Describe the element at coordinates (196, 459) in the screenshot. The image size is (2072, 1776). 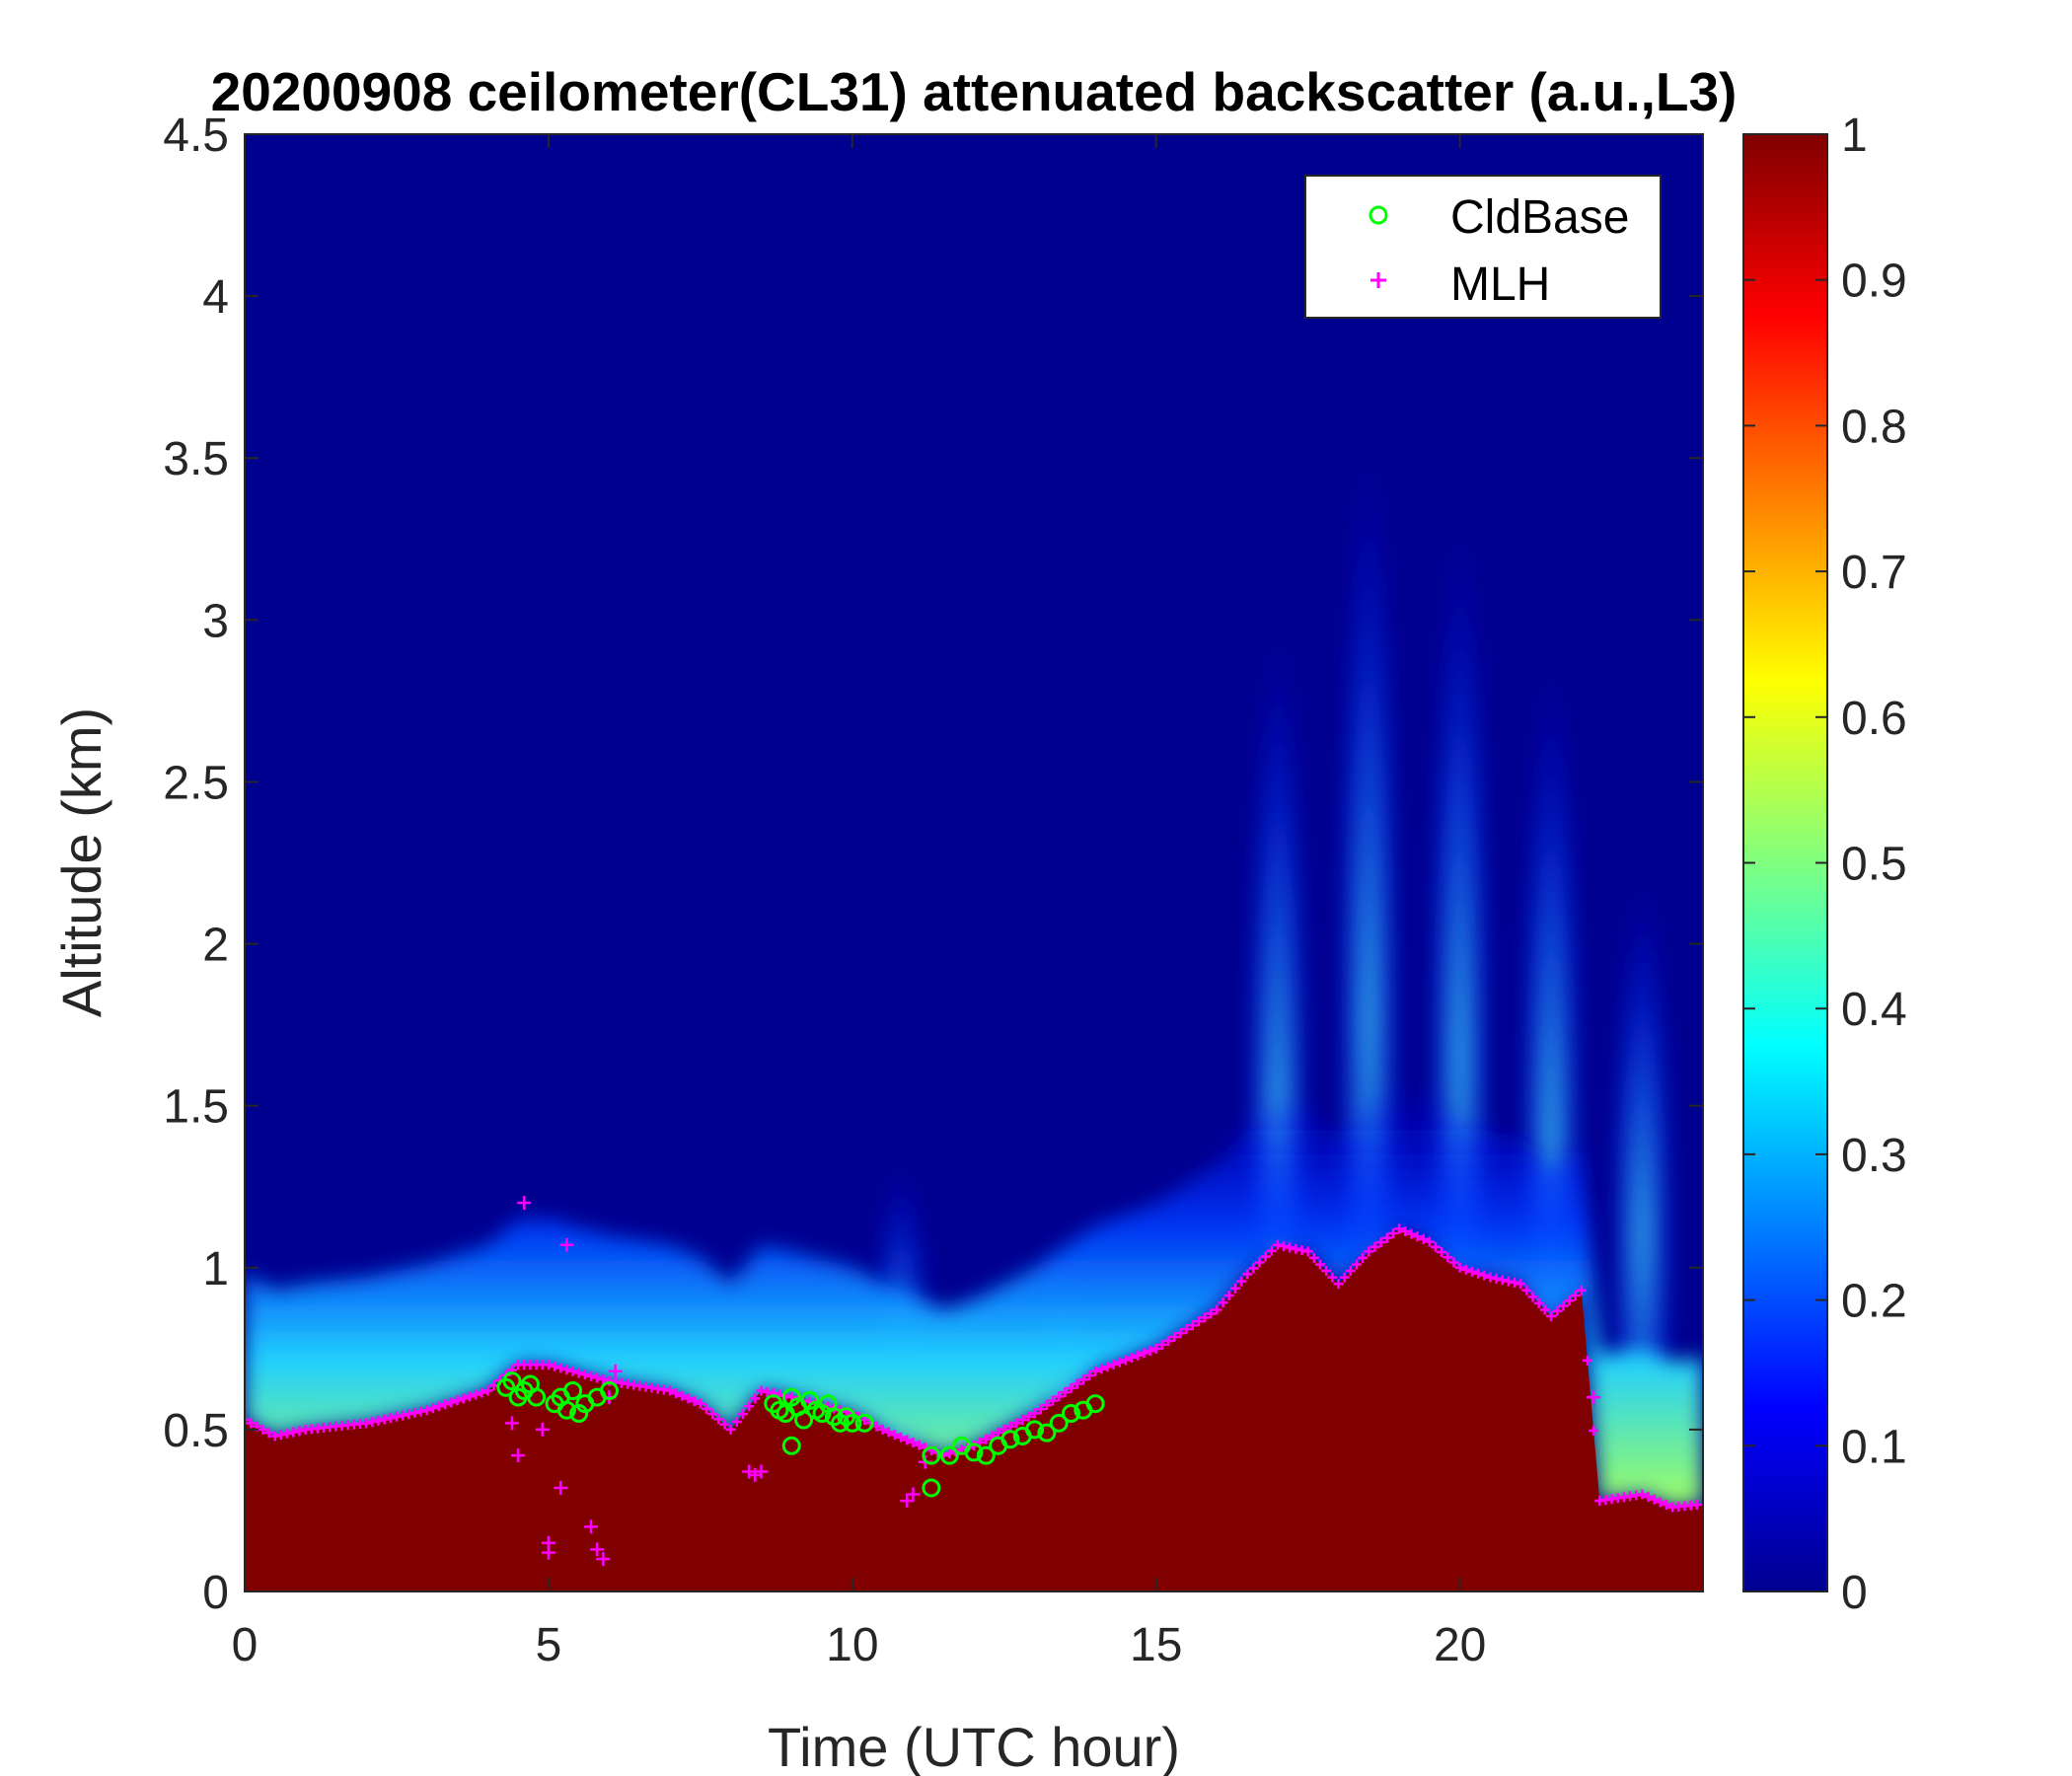
I see `y-tick-label: 3.5` at that location.